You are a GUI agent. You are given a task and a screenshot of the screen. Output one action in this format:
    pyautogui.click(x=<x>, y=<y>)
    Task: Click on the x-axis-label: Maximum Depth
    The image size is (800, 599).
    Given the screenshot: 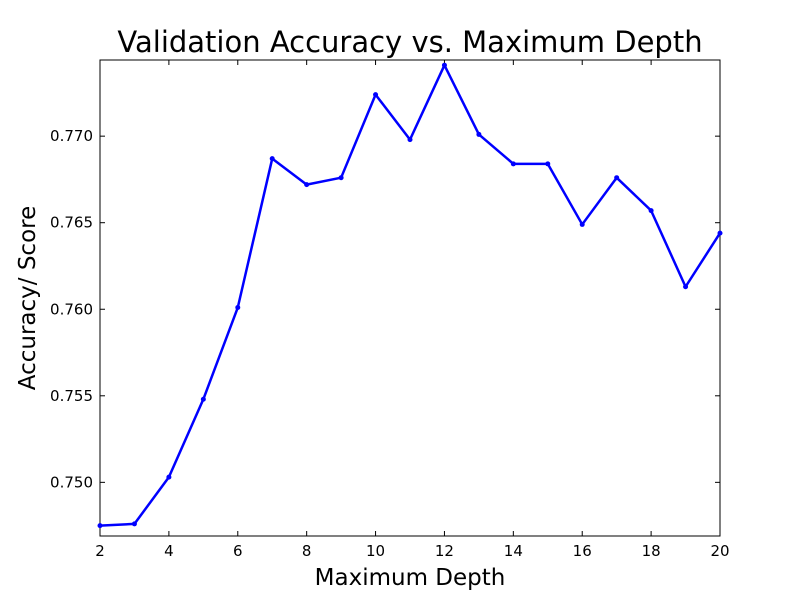 What is the action you would take?
    pyautogui.click(x=410, y=578)
    